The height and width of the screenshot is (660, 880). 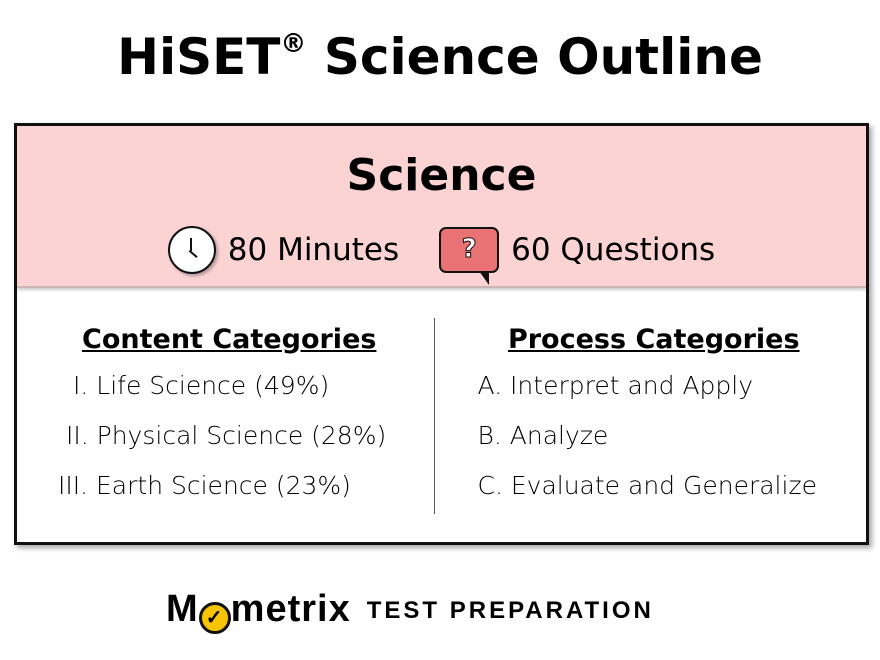 I want to click on clock-icon, so click(x=191, y=250).